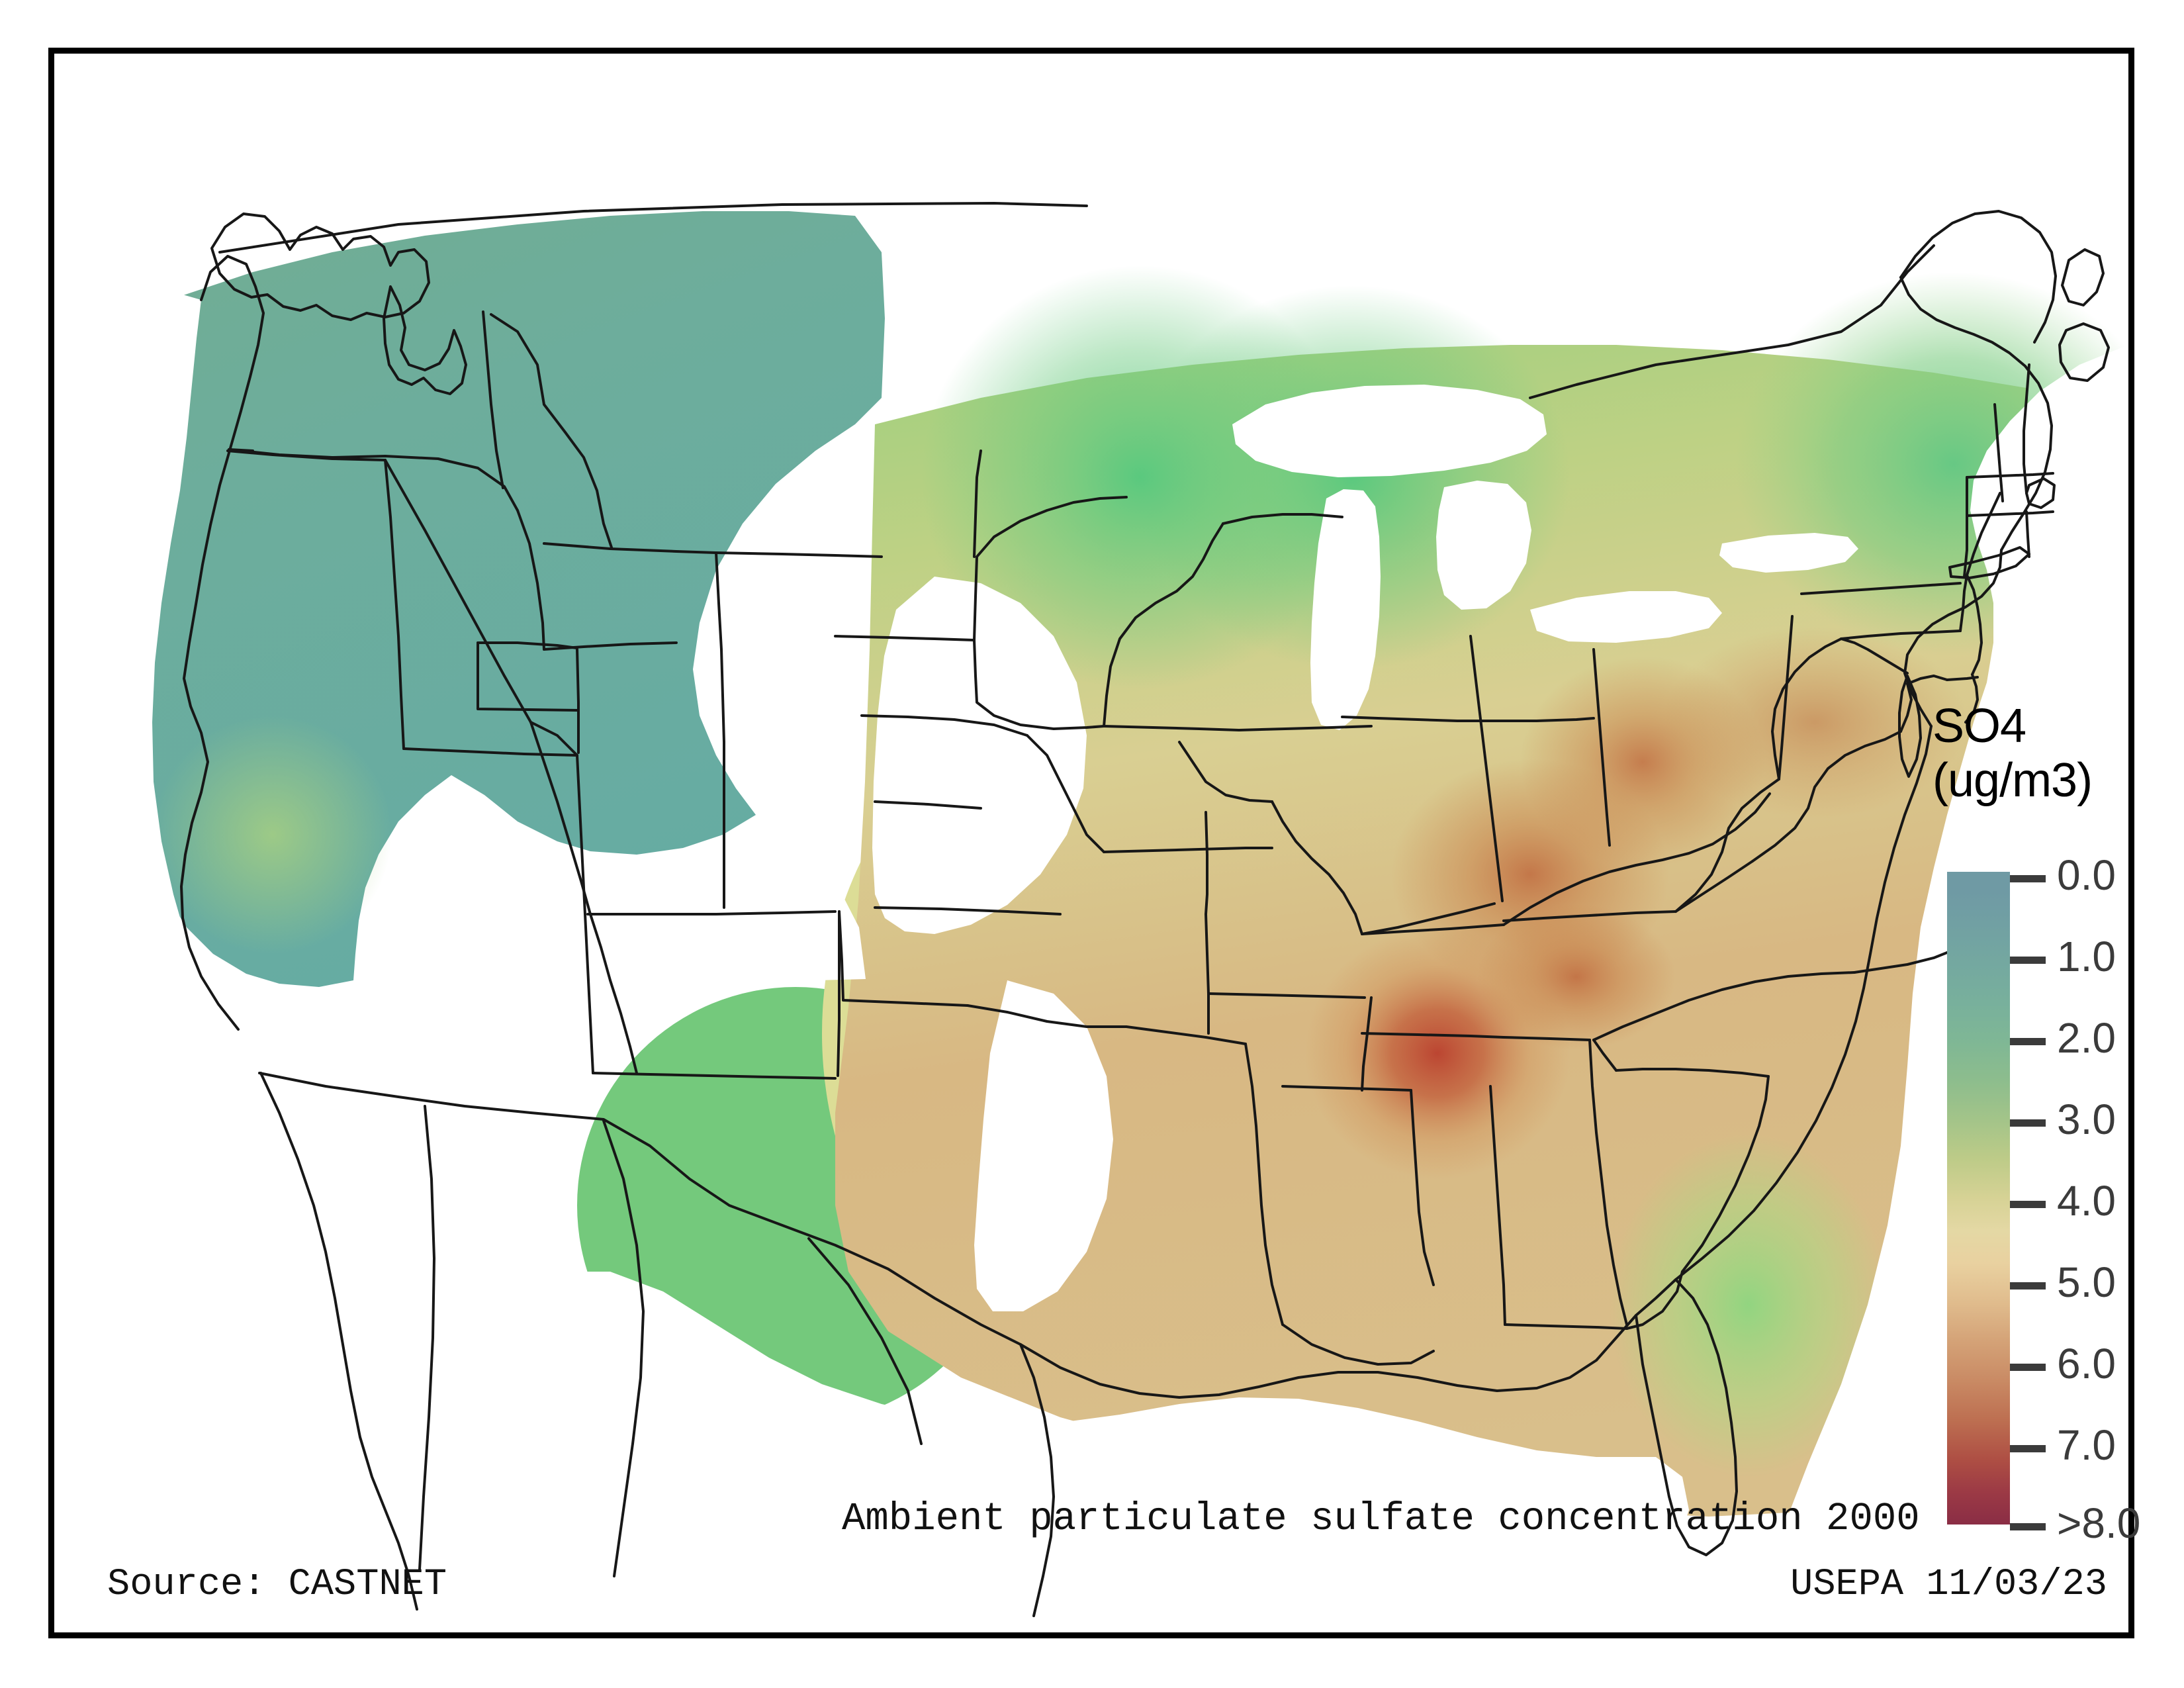  What do you see at coordinates (611, 646) in the screenshot?
I see `border-id-wy` at bounding box center [611, 646].